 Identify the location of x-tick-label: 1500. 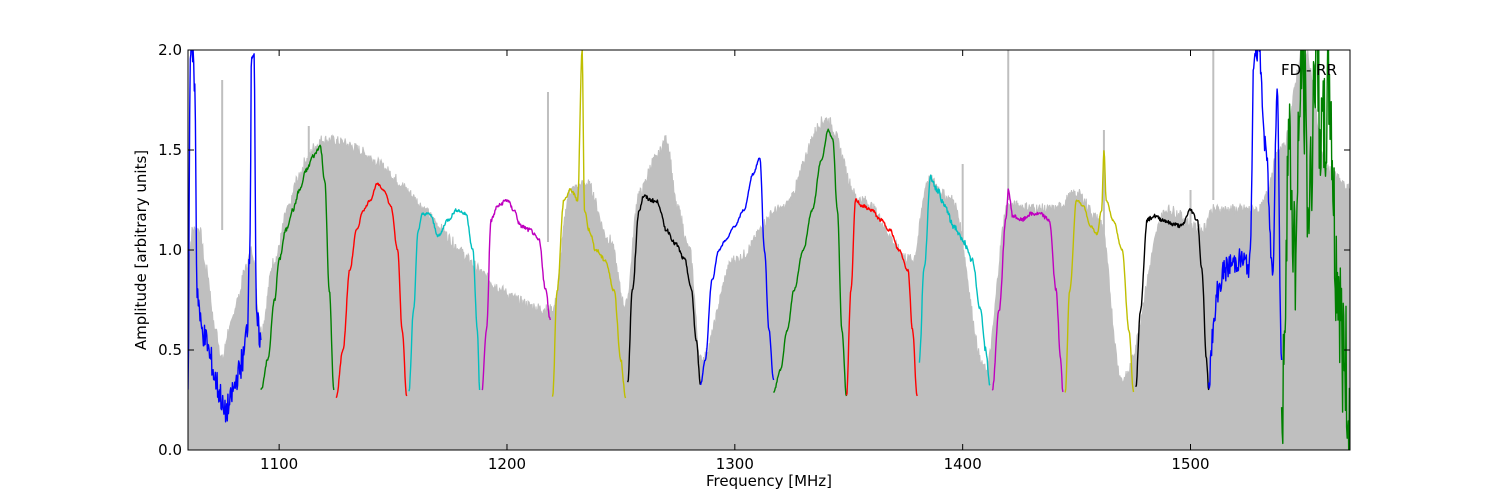
(1190, 464).